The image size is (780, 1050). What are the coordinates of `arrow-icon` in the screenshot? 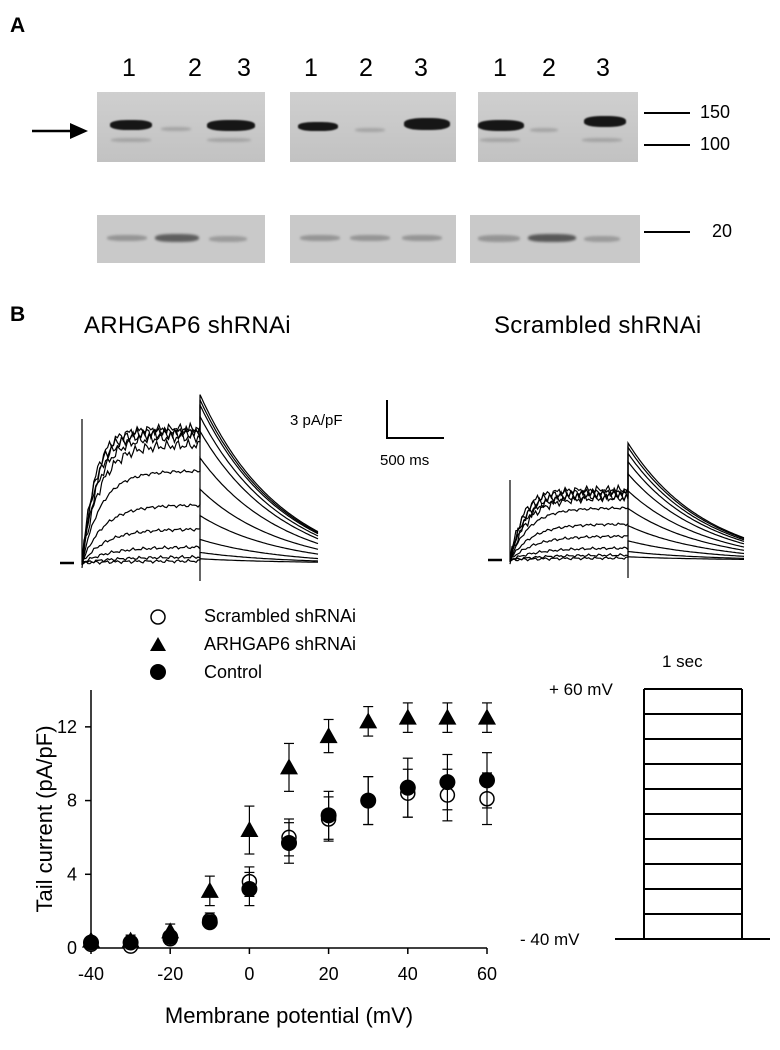 It's located at (60, 131).